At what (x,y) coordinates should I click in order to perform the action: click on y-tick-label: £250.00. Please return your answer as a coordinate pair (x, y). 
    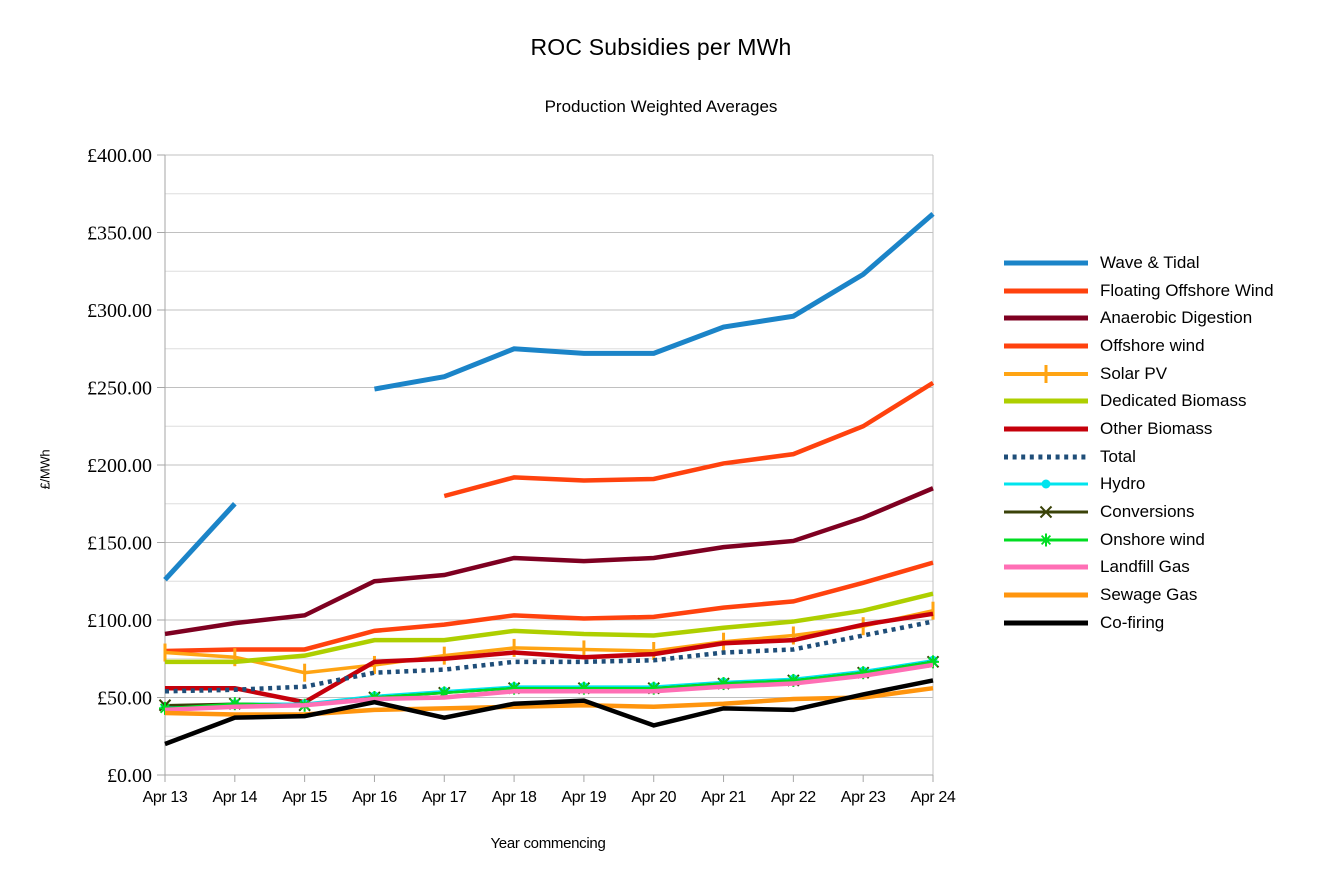
    Looking at the image, I should click on (119, 389).